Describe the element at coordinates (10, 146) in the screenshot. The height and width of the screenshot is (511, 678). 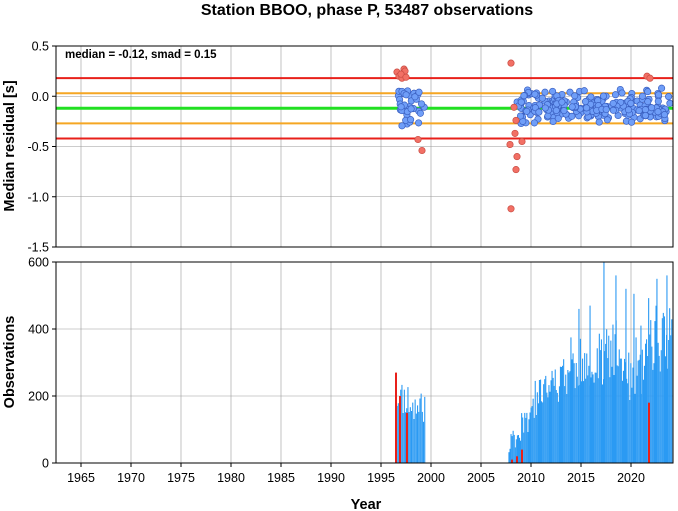
I see `residual-y-axis-title: Median residual [s]` at that location.